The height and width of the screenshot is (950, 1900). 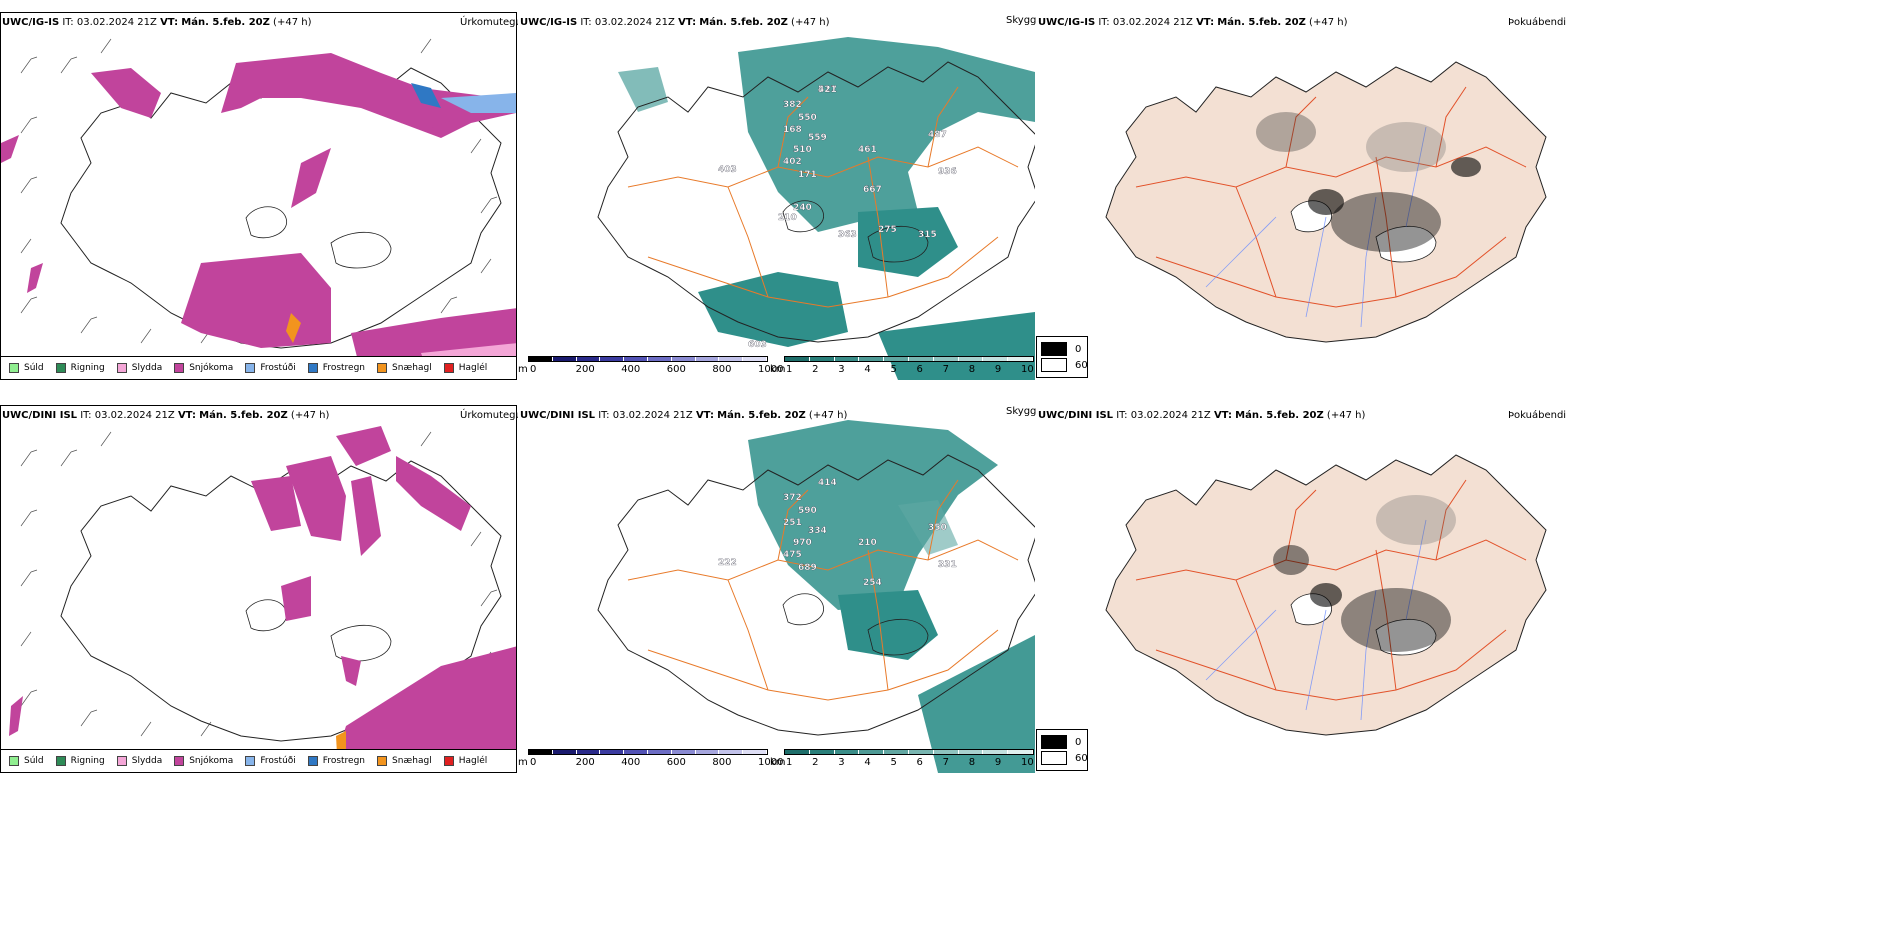 I want to click on peak-elevation-label: 550, so click(x=807, y=118).